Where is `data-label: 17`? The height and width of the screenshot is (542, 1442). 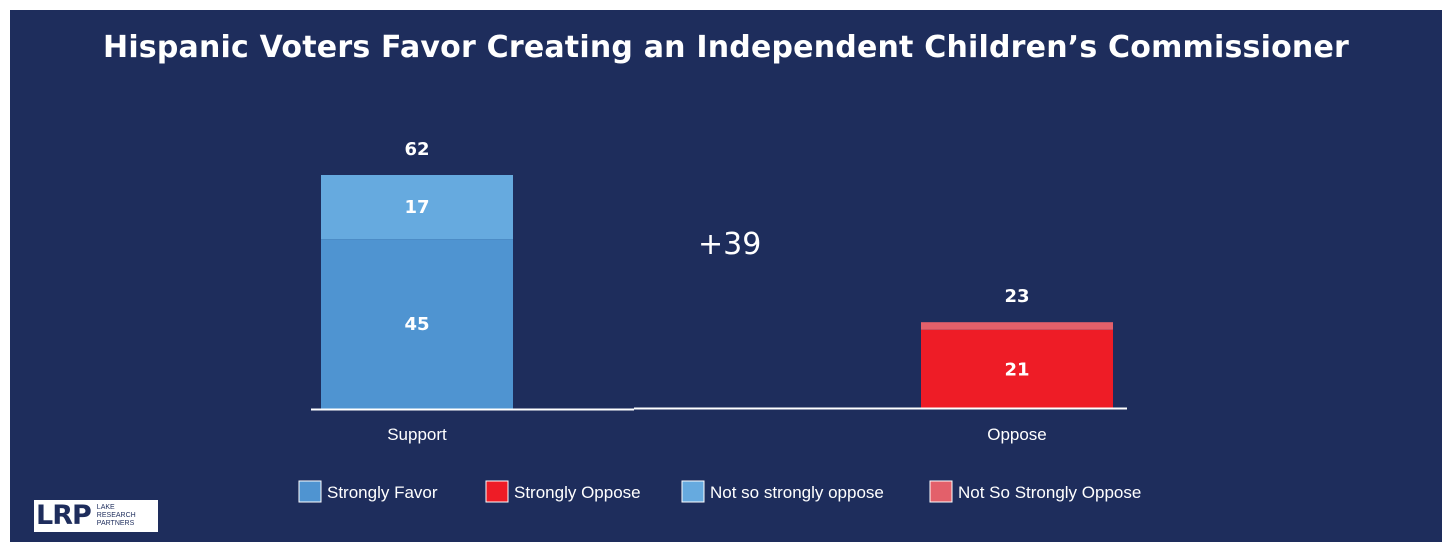
data-label: 17 is located at coordinates (416, 207).